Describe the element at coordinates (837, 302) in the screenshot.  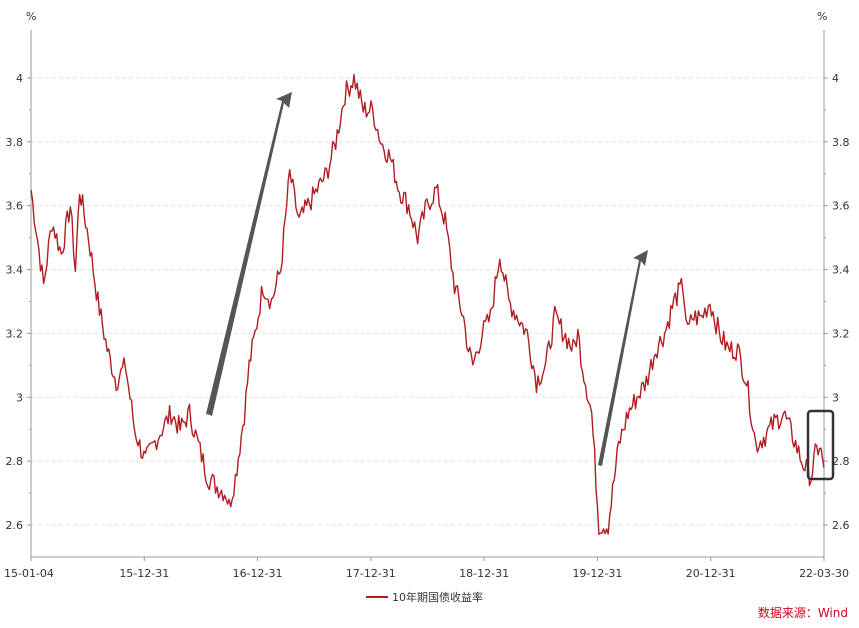
I see `y-axis-right-ticks: 2.6 2.8 3 3.2 3.4 3.6 3.8 4` at that location.